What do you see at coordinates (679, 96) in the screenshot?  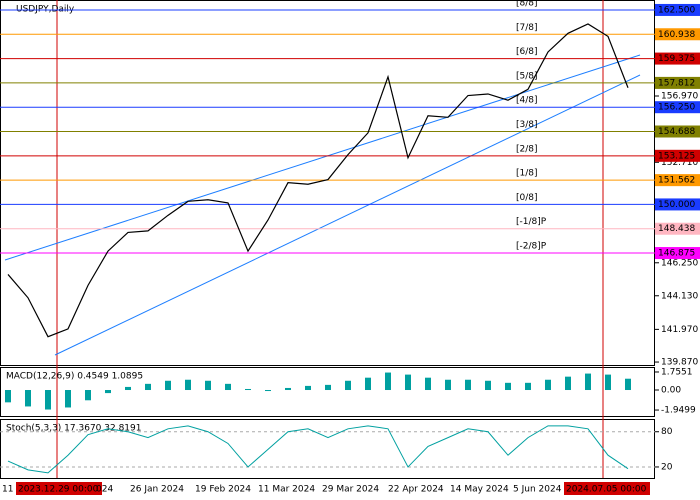 I see `y-tick-label: 156.970` at bounding box center [679, 96].